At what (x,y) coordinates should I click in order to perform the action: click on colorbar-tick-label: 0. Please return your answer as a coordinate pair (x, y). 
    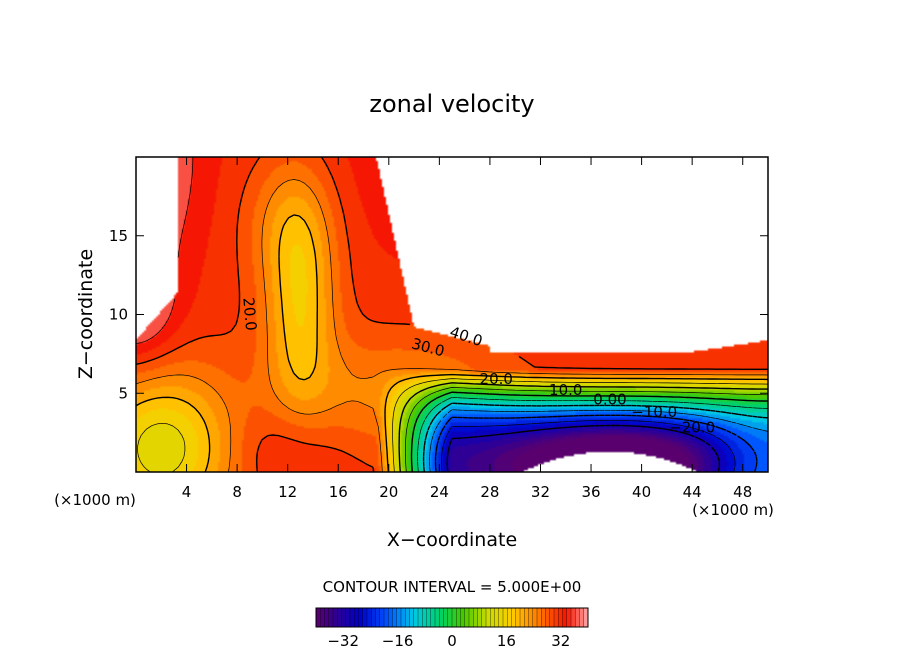
    Looking at the image, I should click on (452, 641).